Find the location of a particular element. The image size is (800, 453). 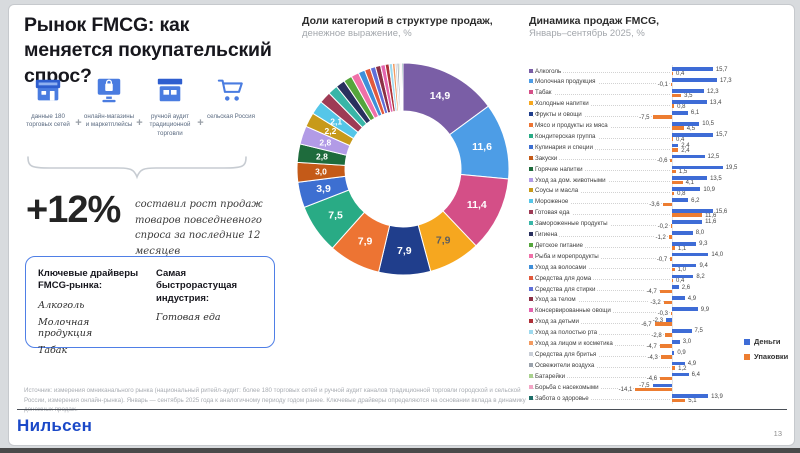

drivers-title: Ключевые драйверы FMCG-рынка: is located at coordinates (88, 280).